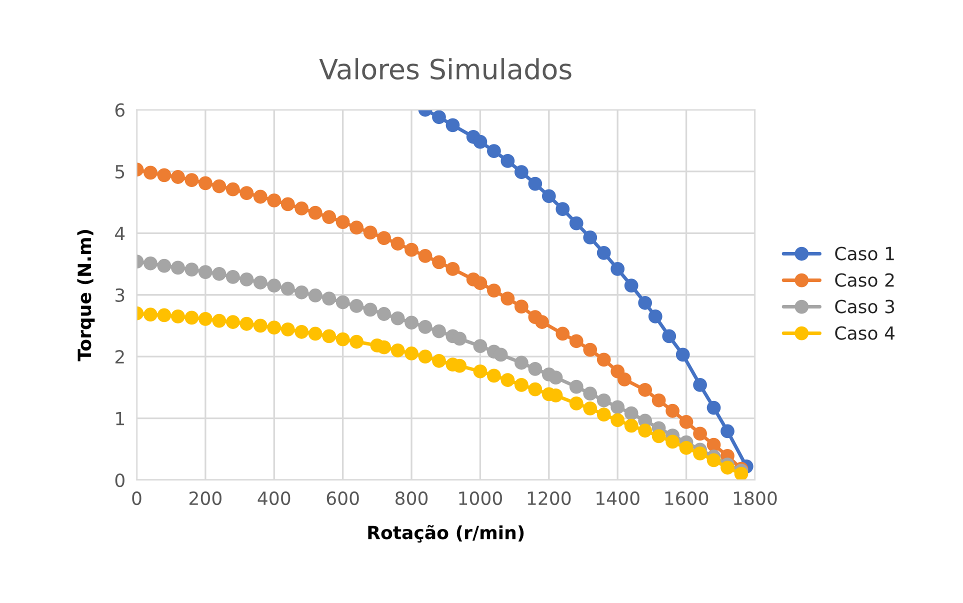 The image size is (963, 603). What do you see at coordinates (480, 498) in the screenshot?
I see `x-tick-label: 1000` at bounding box center [480, 498].